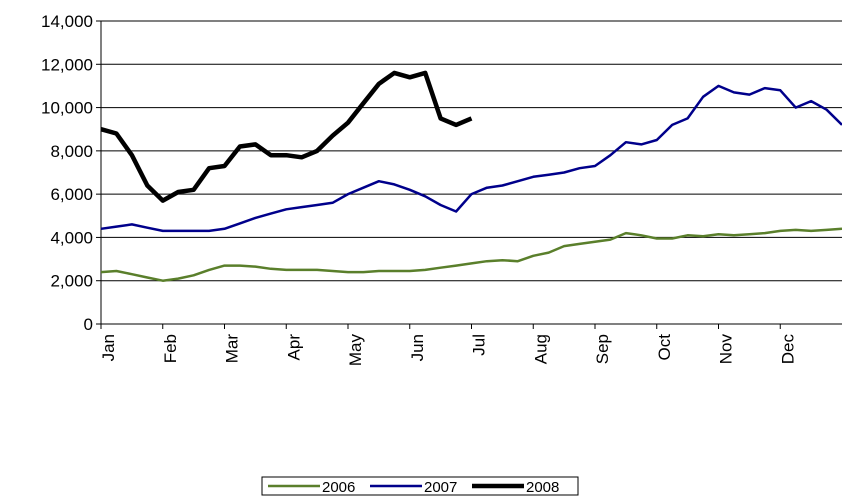 The width and height of the screenshot is (842, 496). What do you see at coordinates (67, 21) in the screenshot?
I see `y-tick-label: 14,000` at bounding box center [67, 21].